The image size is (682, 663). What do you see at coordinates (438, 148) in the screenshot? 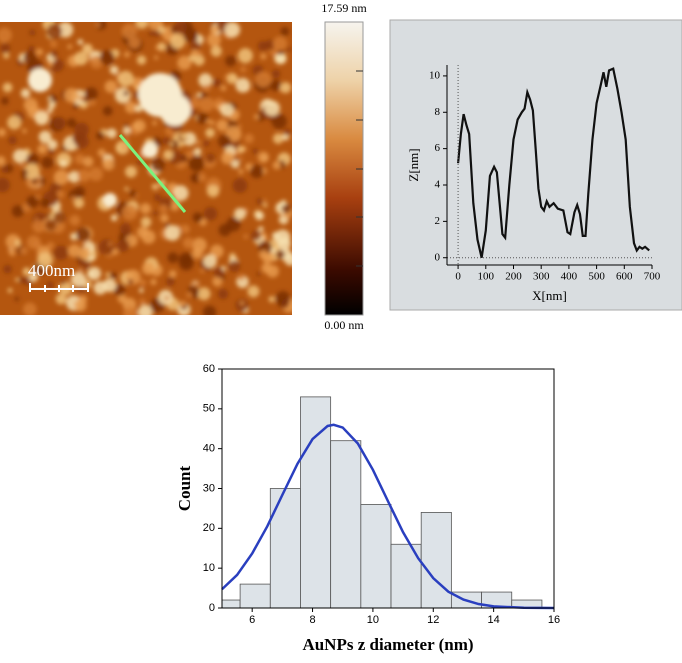
I see `y-tick-label: 6` at bounding box center [438, 148].